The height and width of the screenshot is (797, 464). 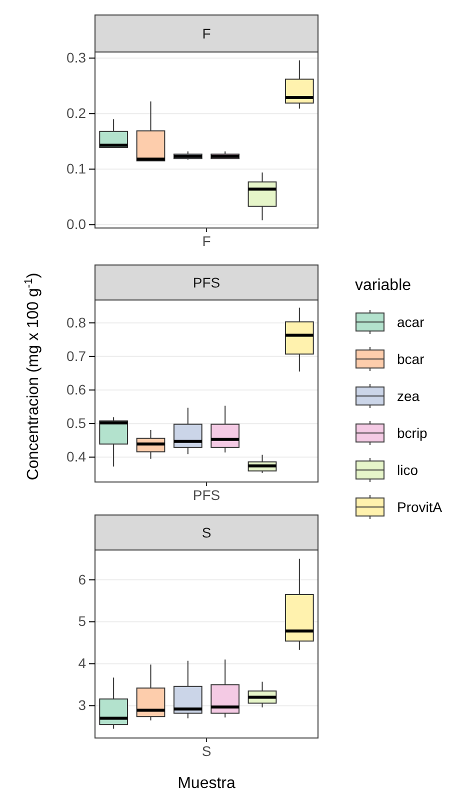 I want to click on y-tick-label: 0.3, so click(x=76, y=58).